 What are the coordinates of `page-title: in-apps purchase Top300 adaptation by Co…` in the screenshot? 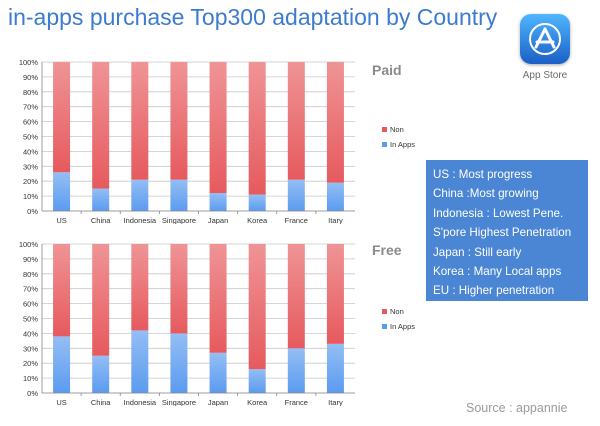 It's located at (253, 17).